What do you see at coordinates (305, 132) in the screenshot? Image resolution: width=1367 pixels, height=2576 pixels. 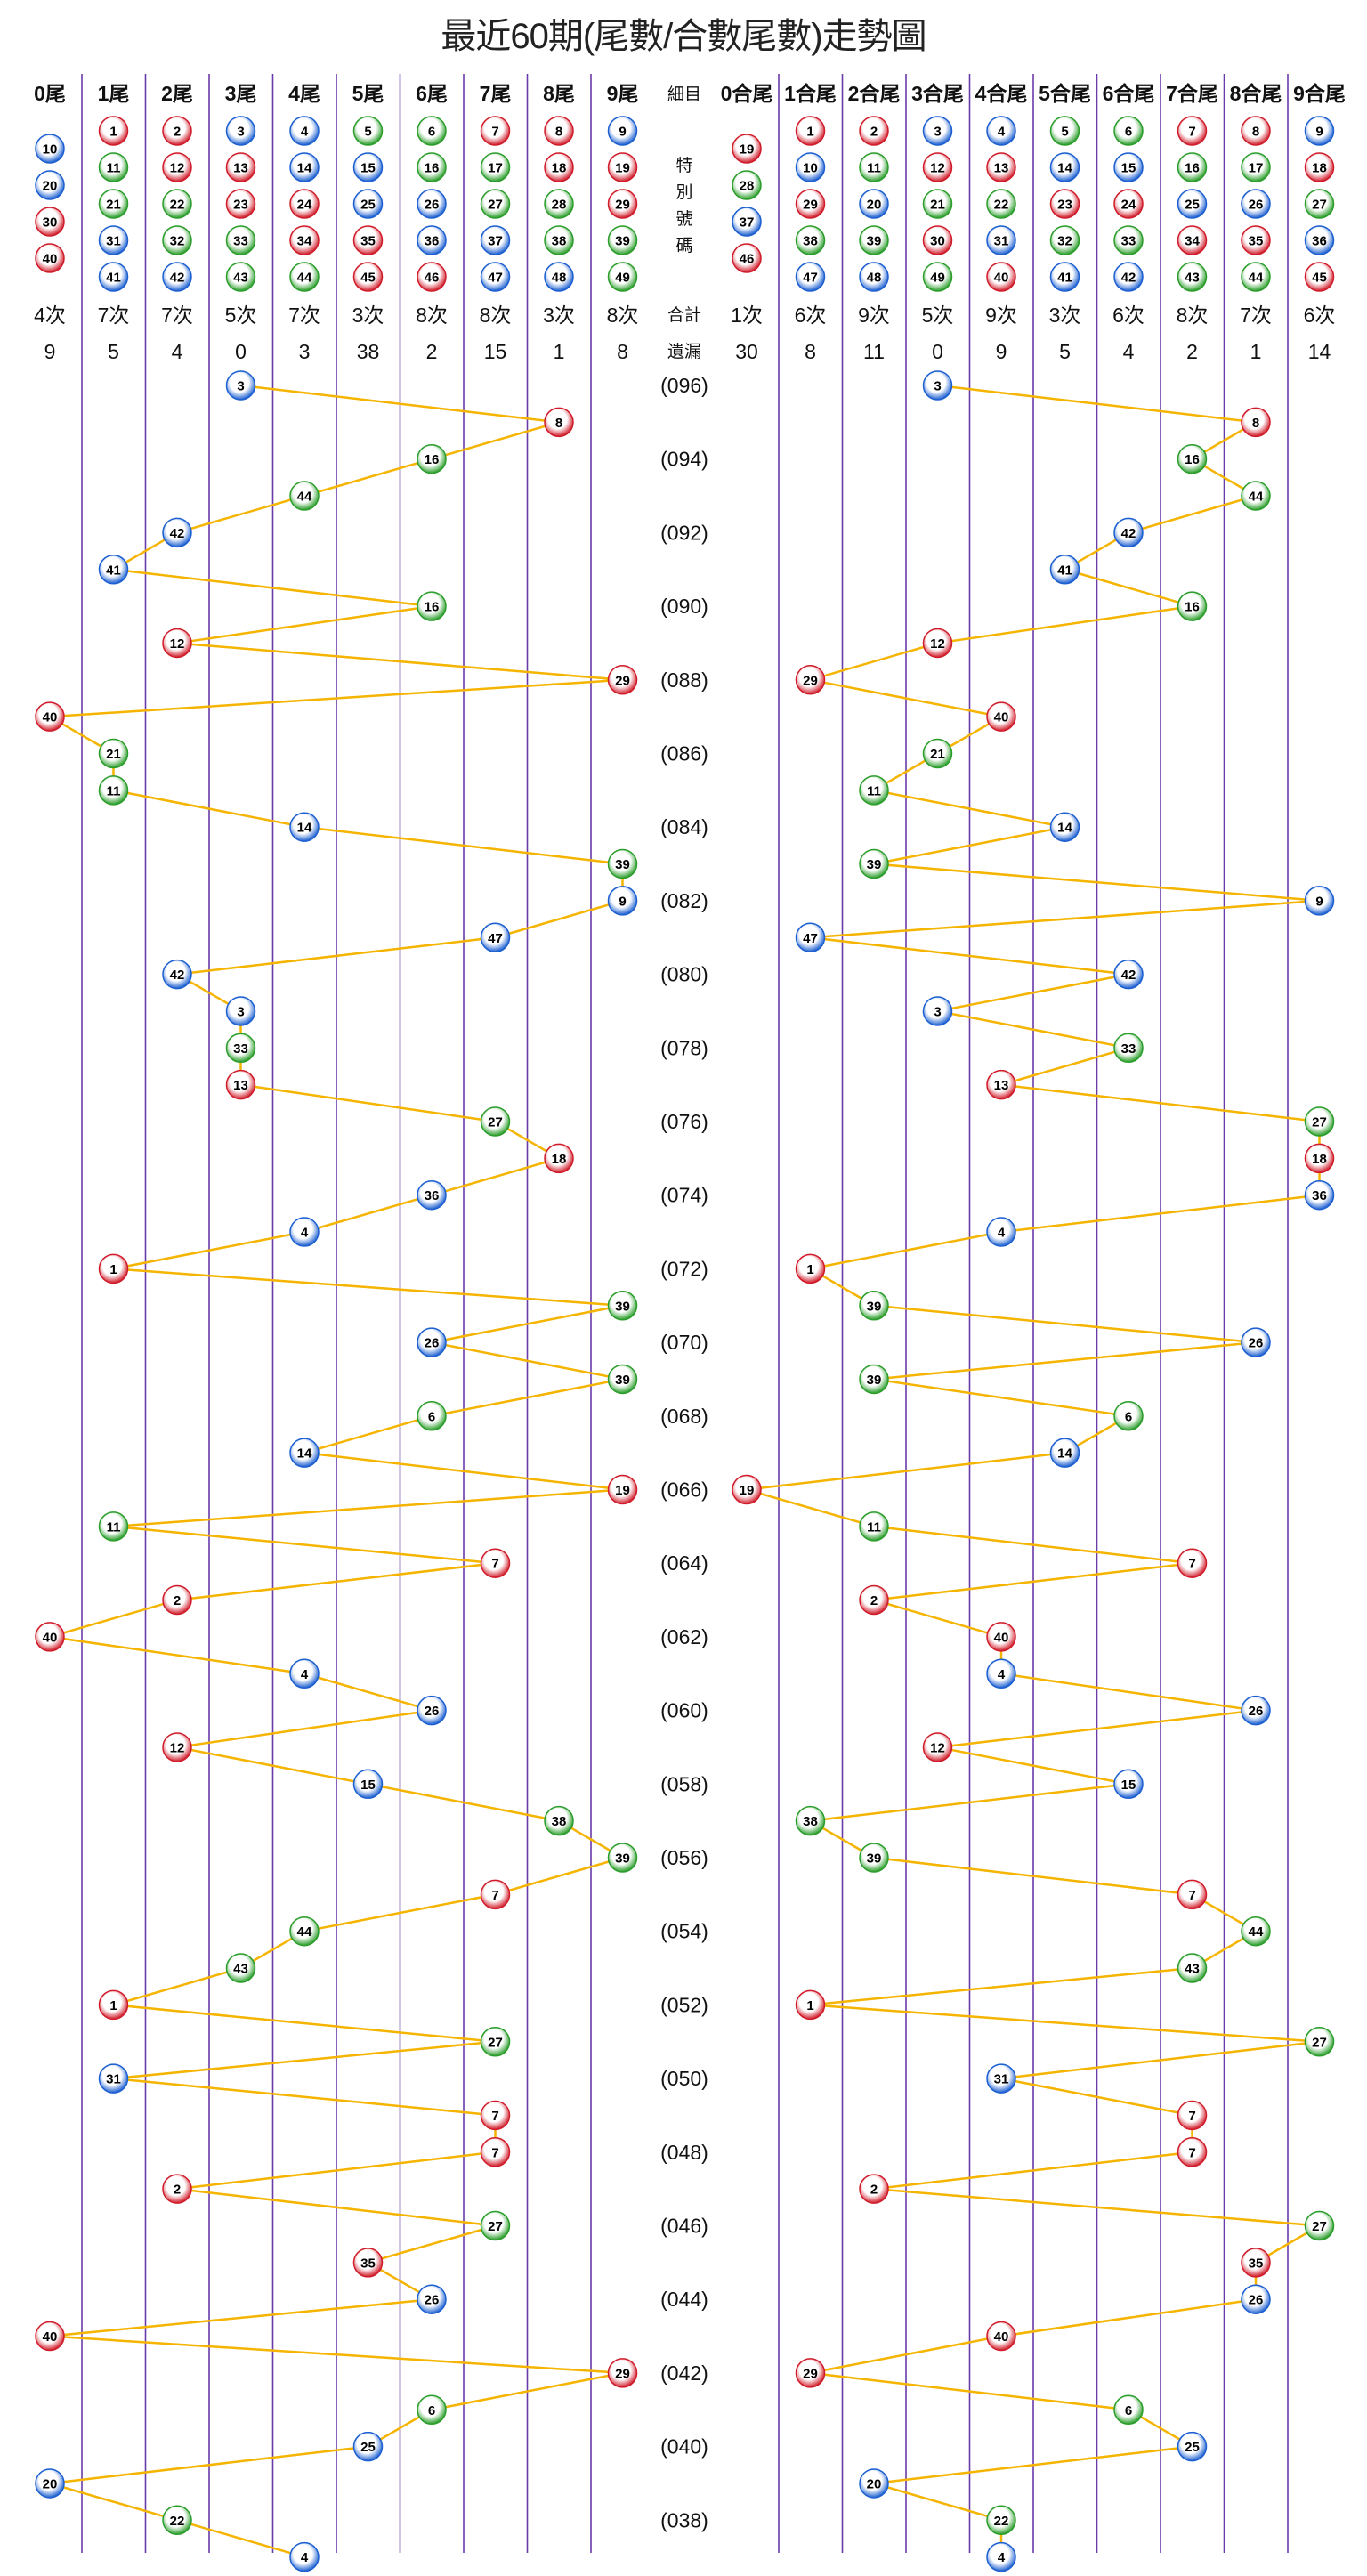 I see `ball-number: 4` at bounding box center [305, 132].